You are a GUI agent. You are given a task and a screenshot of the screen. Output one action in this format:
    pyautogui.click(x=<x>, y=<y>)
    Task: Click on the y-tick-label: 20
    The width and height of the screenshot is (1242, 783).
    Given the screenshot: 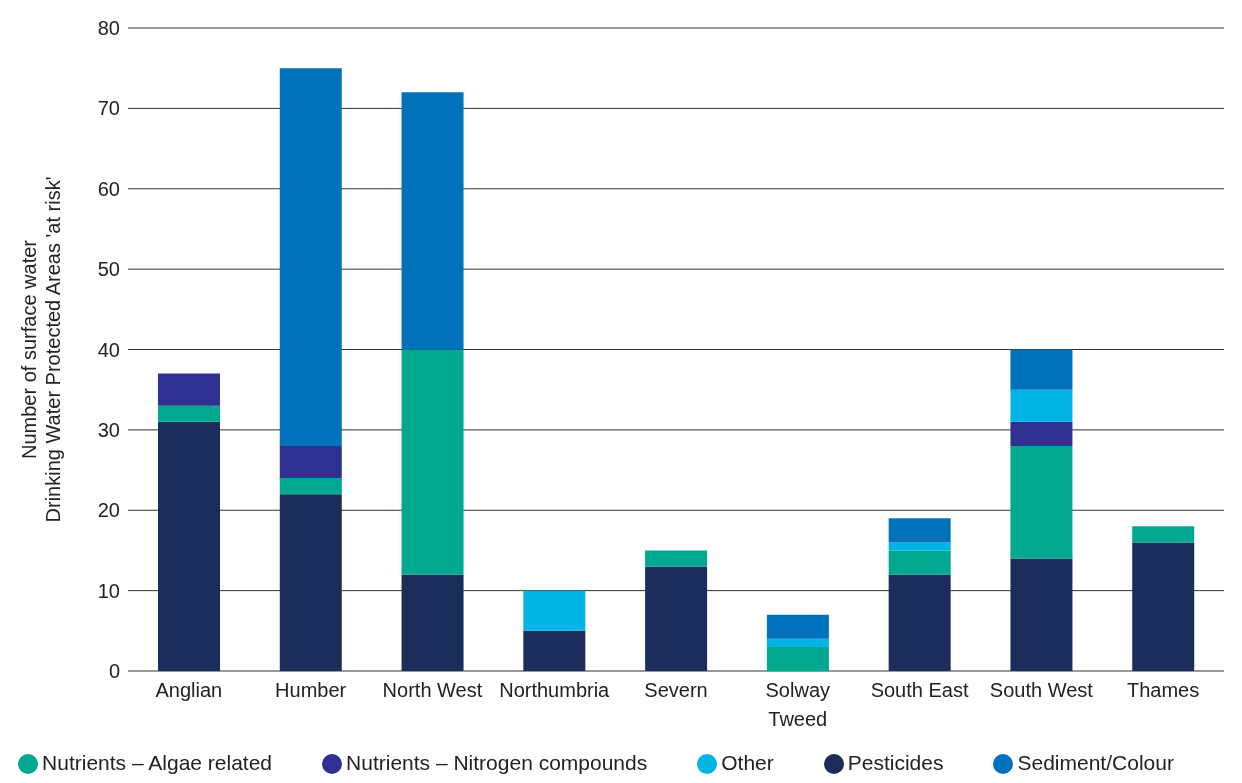 What is the action you would take?
    pyautogui.click(x=108, y=510)
    